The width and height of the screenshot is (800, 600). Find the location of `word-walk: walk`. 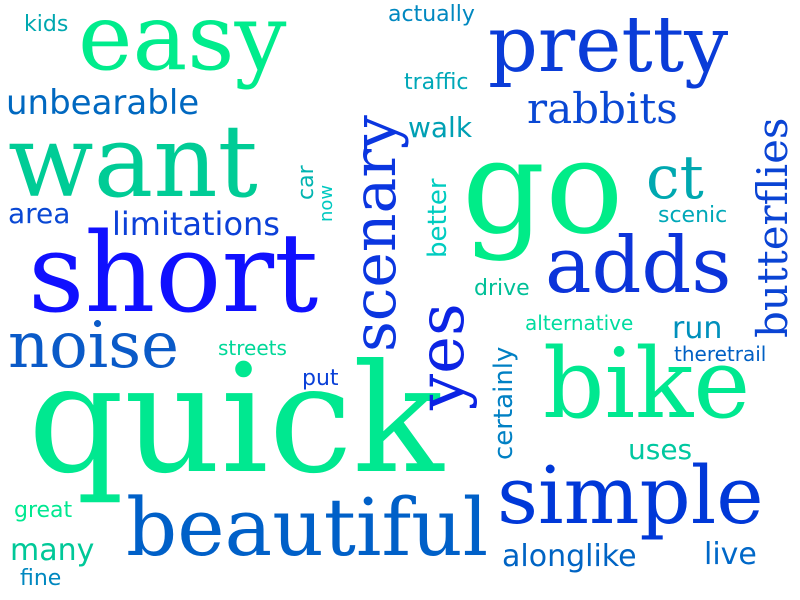

word-walk: walk is located at coordinates (440, 127).